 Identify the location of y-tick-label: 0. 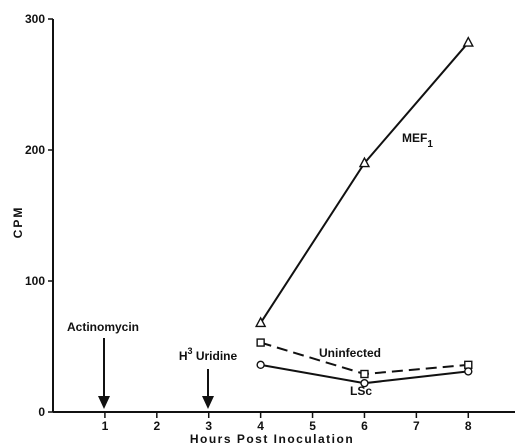
(41, 412).